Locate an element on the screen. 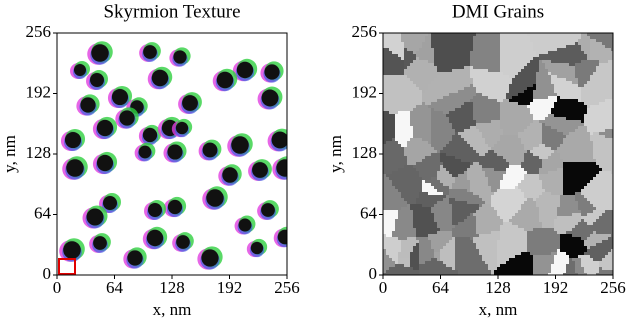 This screenshot has width=640, height=323. skyrmion-core is located at coordinates (160, 78).